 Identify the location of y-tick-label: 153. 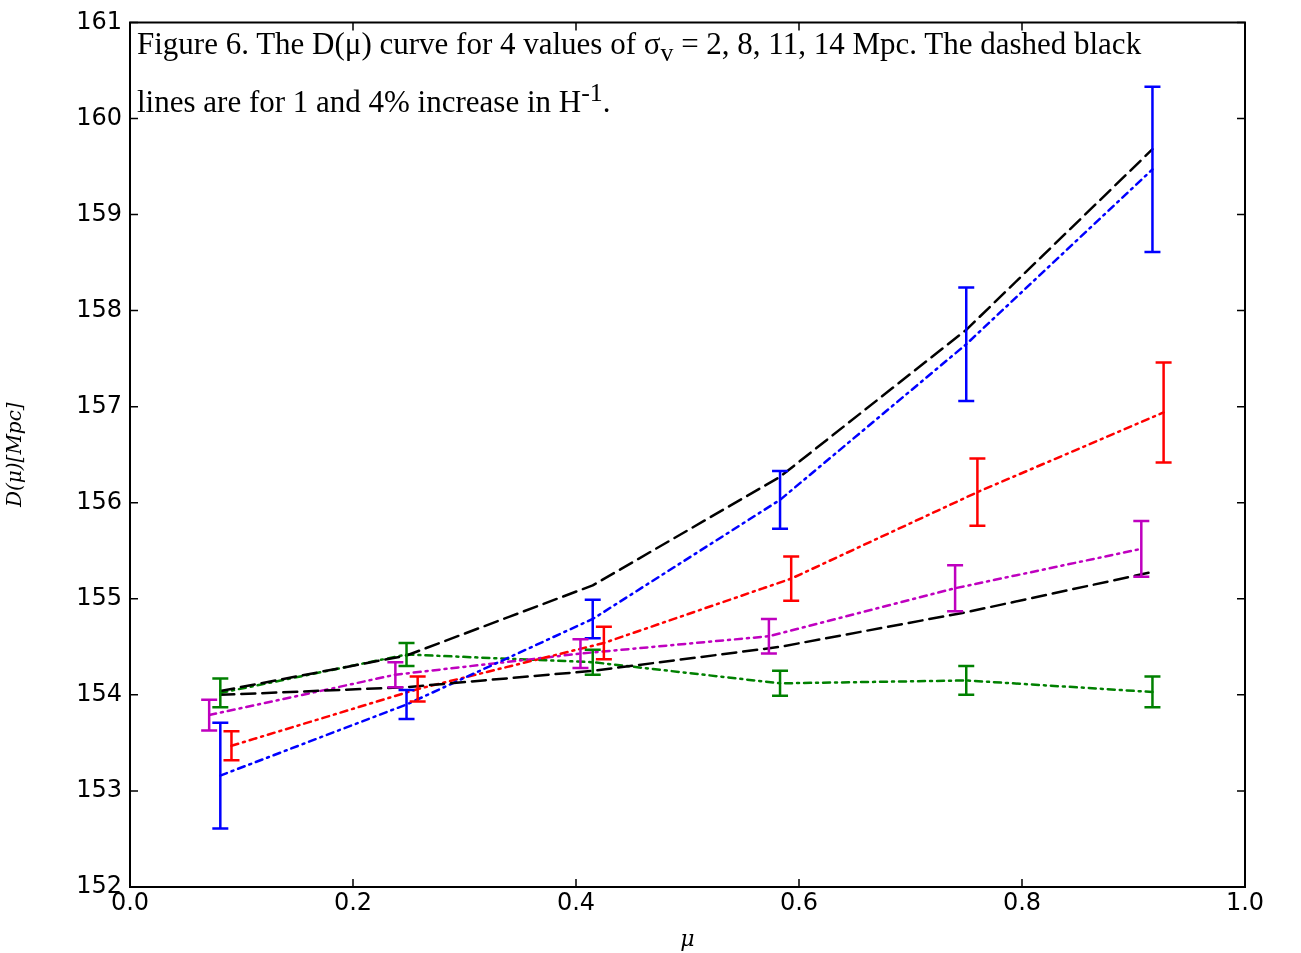
(99, 789).